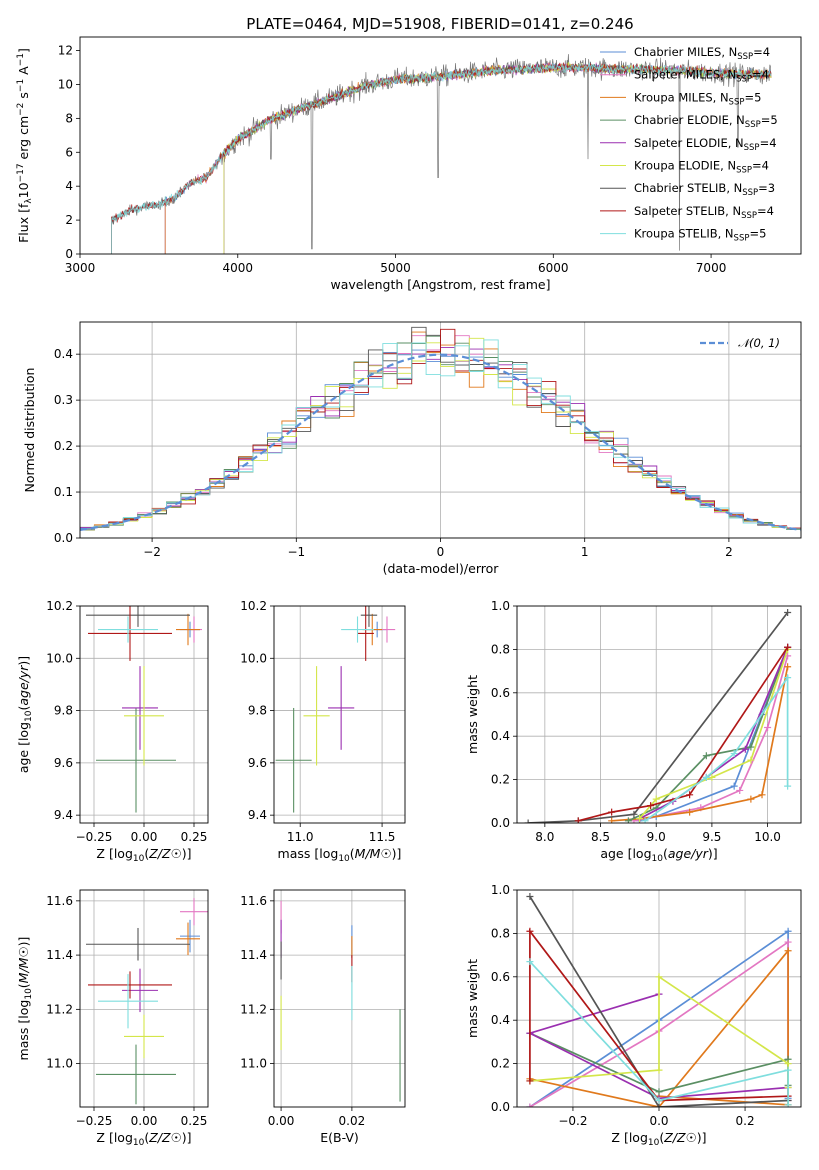 This screenshot has width=819, height=1170. I want to click on data-mass-weight-vs-age, so click(658, 716).